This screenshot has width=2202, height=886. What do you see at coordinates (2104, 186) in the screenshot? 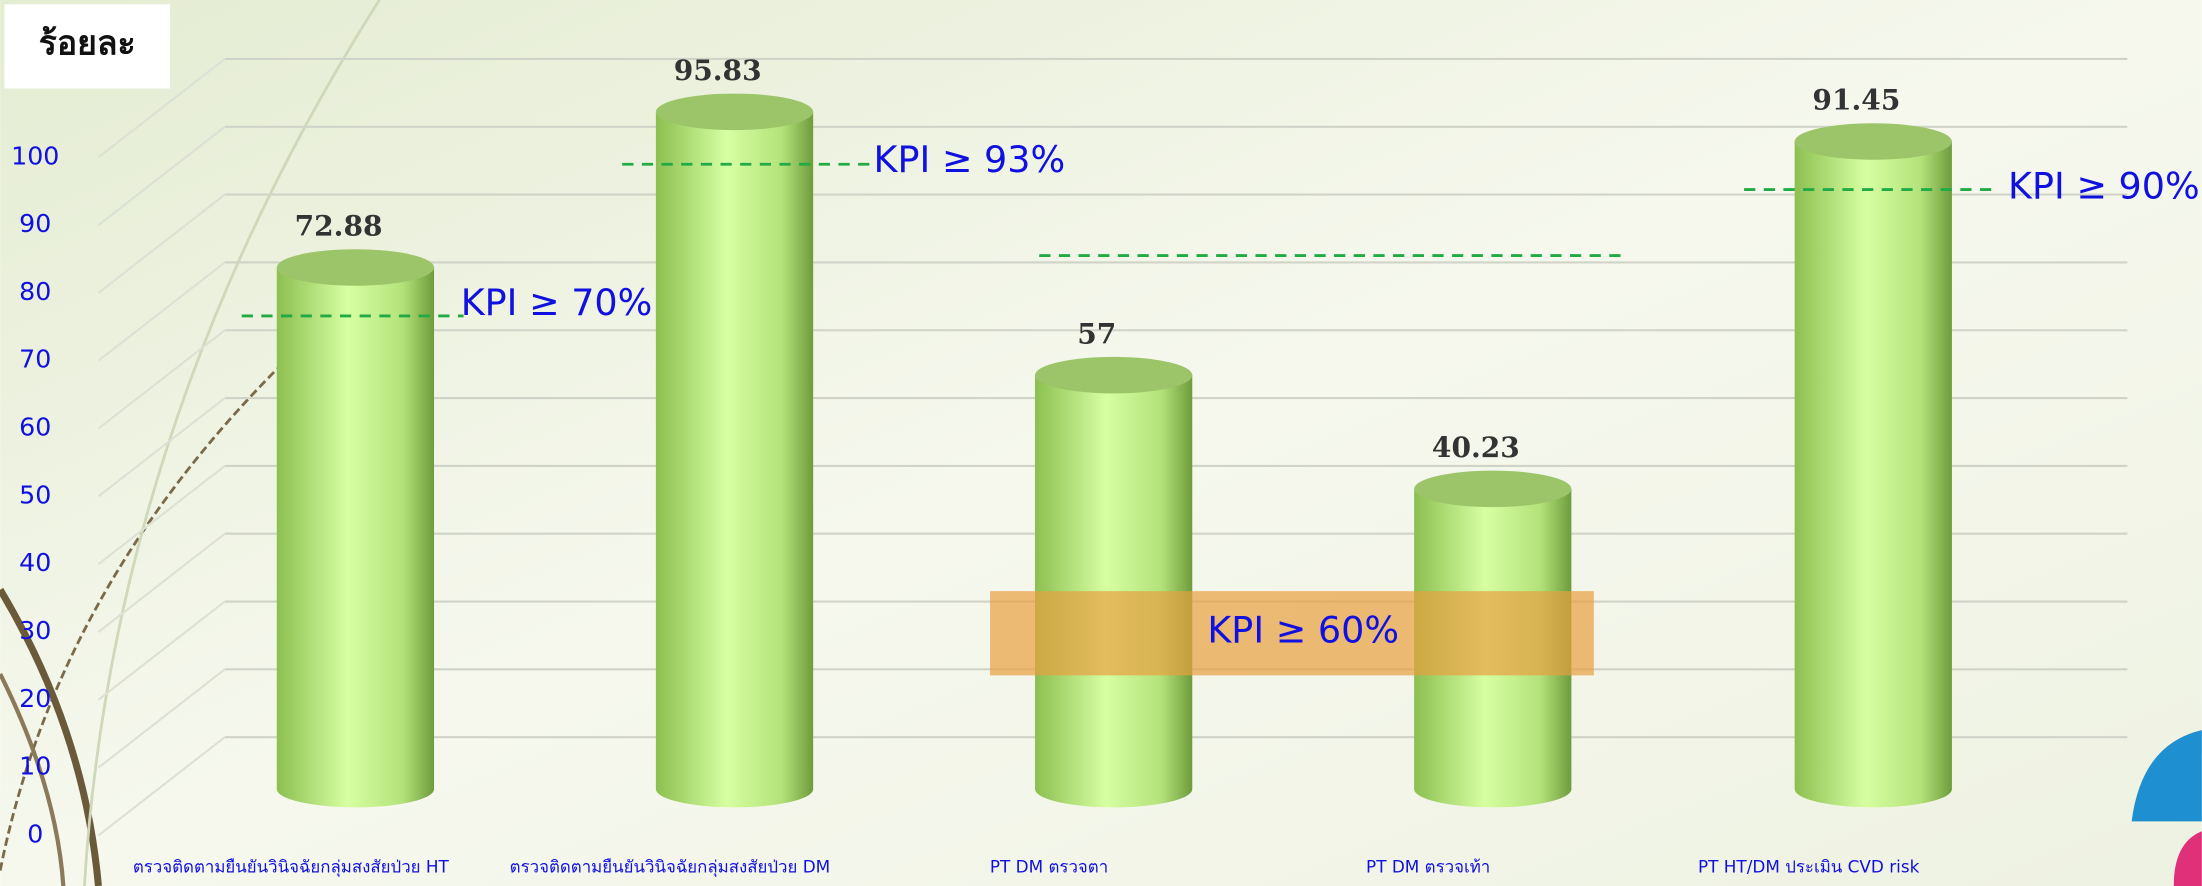
I see `kpi-label: KPI ≥ 90%` at bounding box center [2104, 186].